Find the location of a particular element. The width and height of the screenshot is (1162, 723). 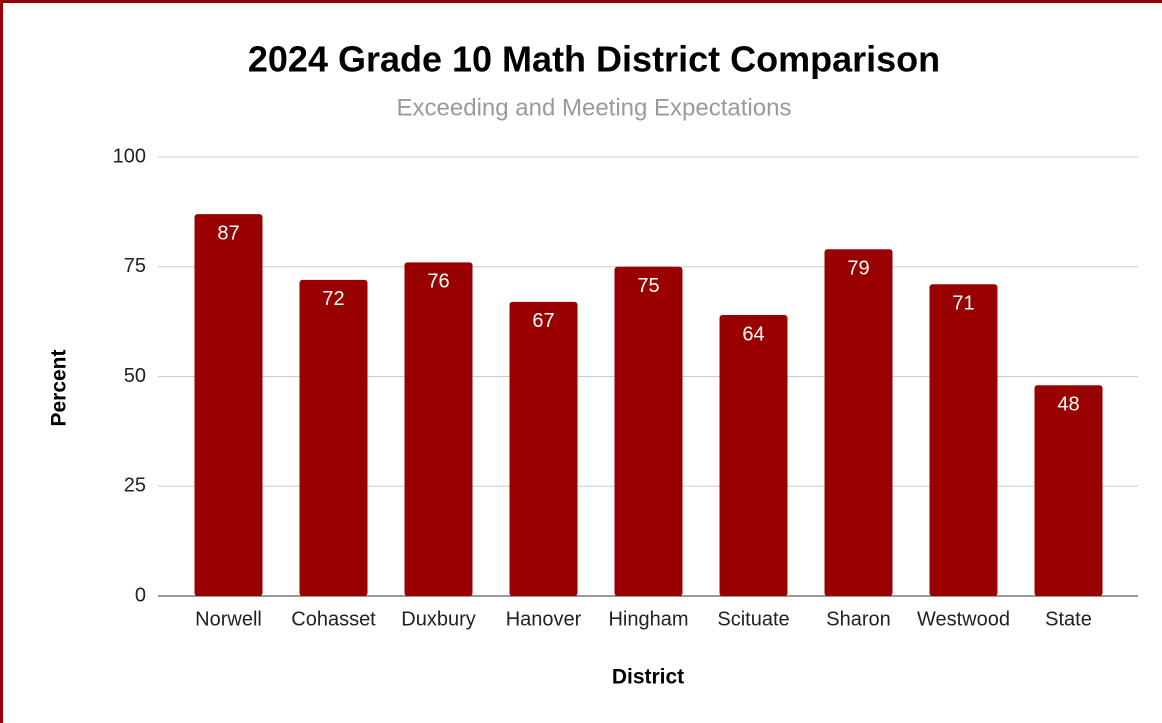

x-tick-label: State is located at coordinates (1068, 619).